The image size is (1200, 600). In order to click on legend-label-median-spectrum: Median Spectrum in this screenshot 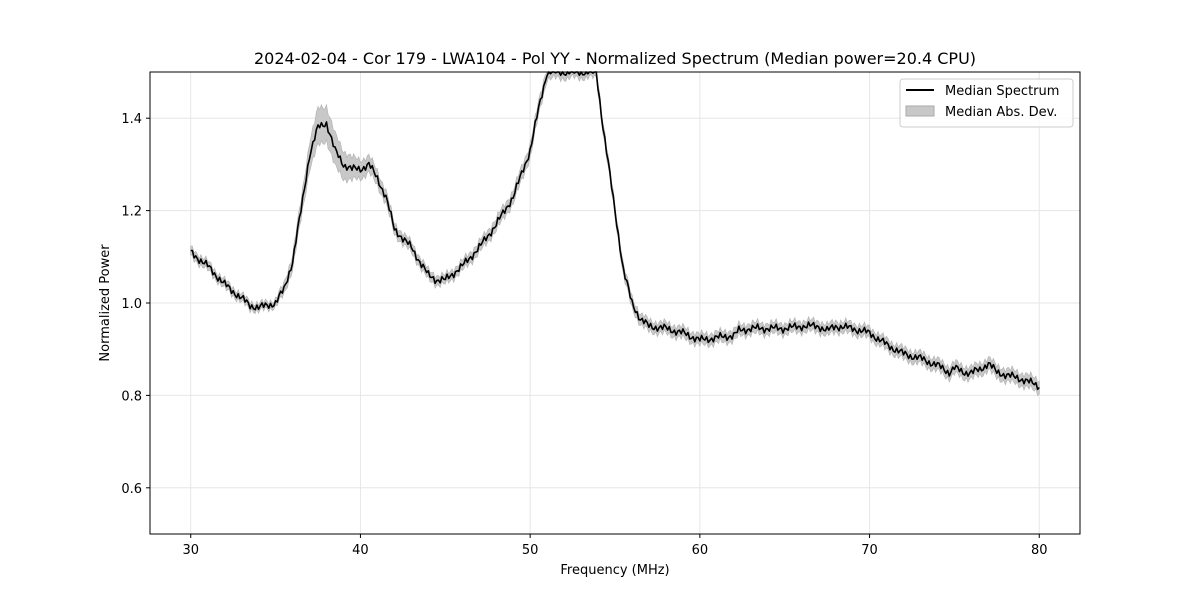, I will do `click(1002, 91)`.